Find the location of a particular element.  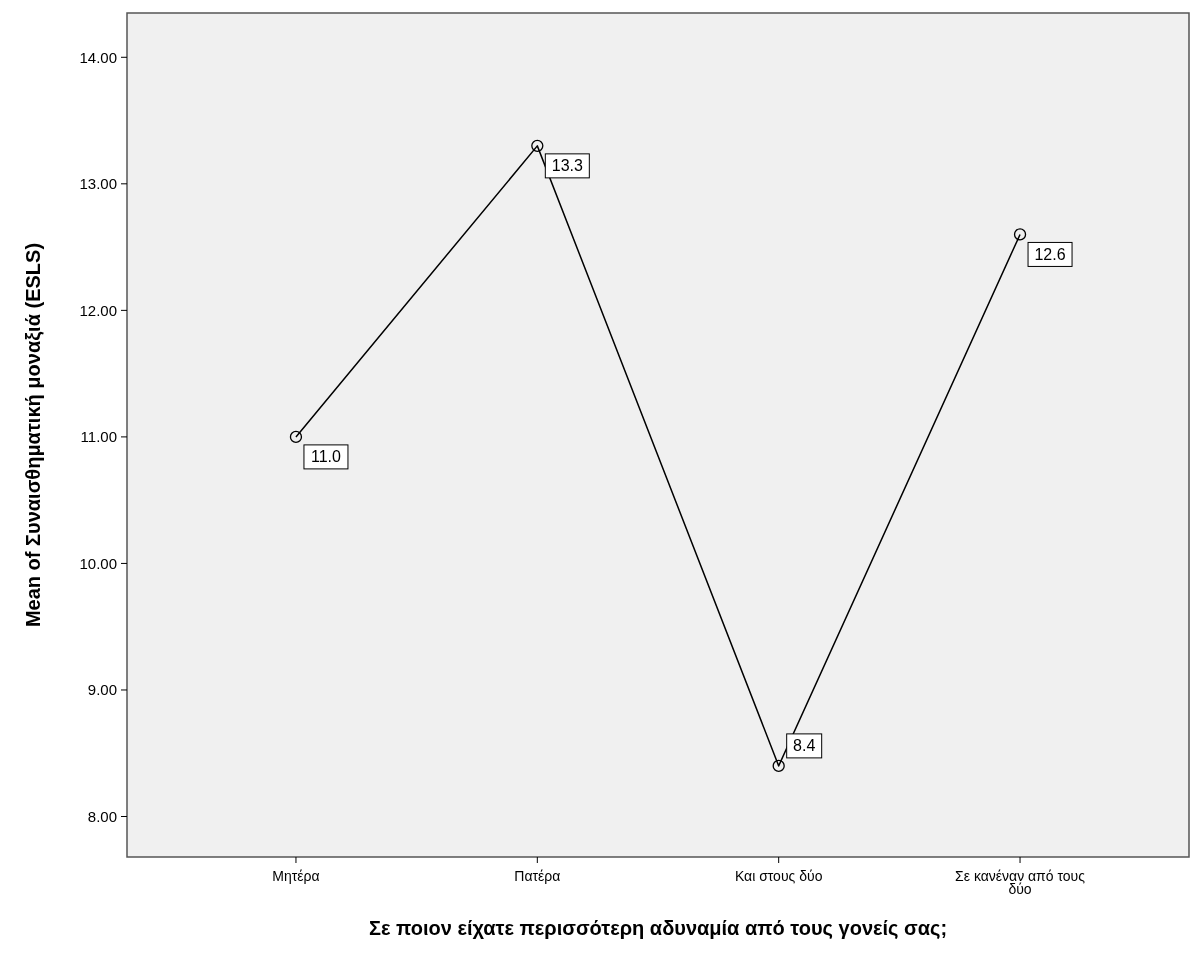

y-tick-label: 10.00 is located at coordinates (98, 563).